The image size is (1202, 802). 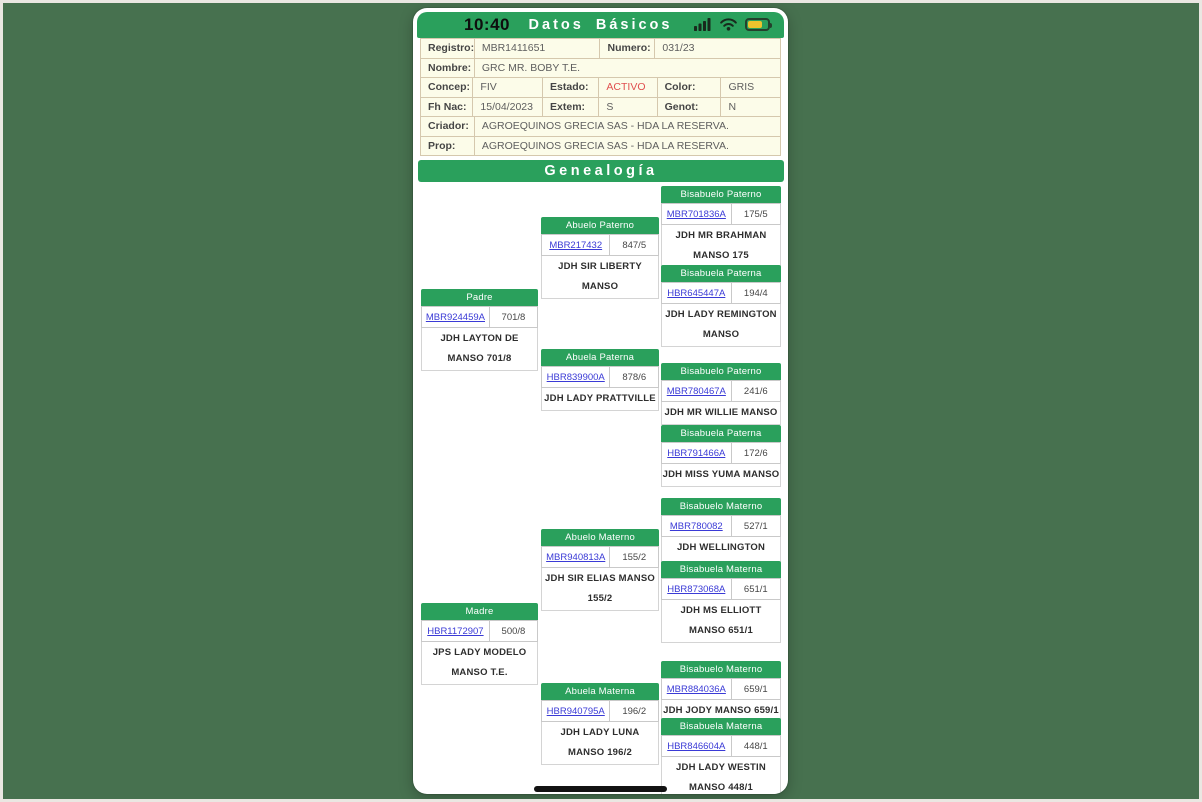 I want to click on field-label-concep: Concep:, so click(x=447, y=87).